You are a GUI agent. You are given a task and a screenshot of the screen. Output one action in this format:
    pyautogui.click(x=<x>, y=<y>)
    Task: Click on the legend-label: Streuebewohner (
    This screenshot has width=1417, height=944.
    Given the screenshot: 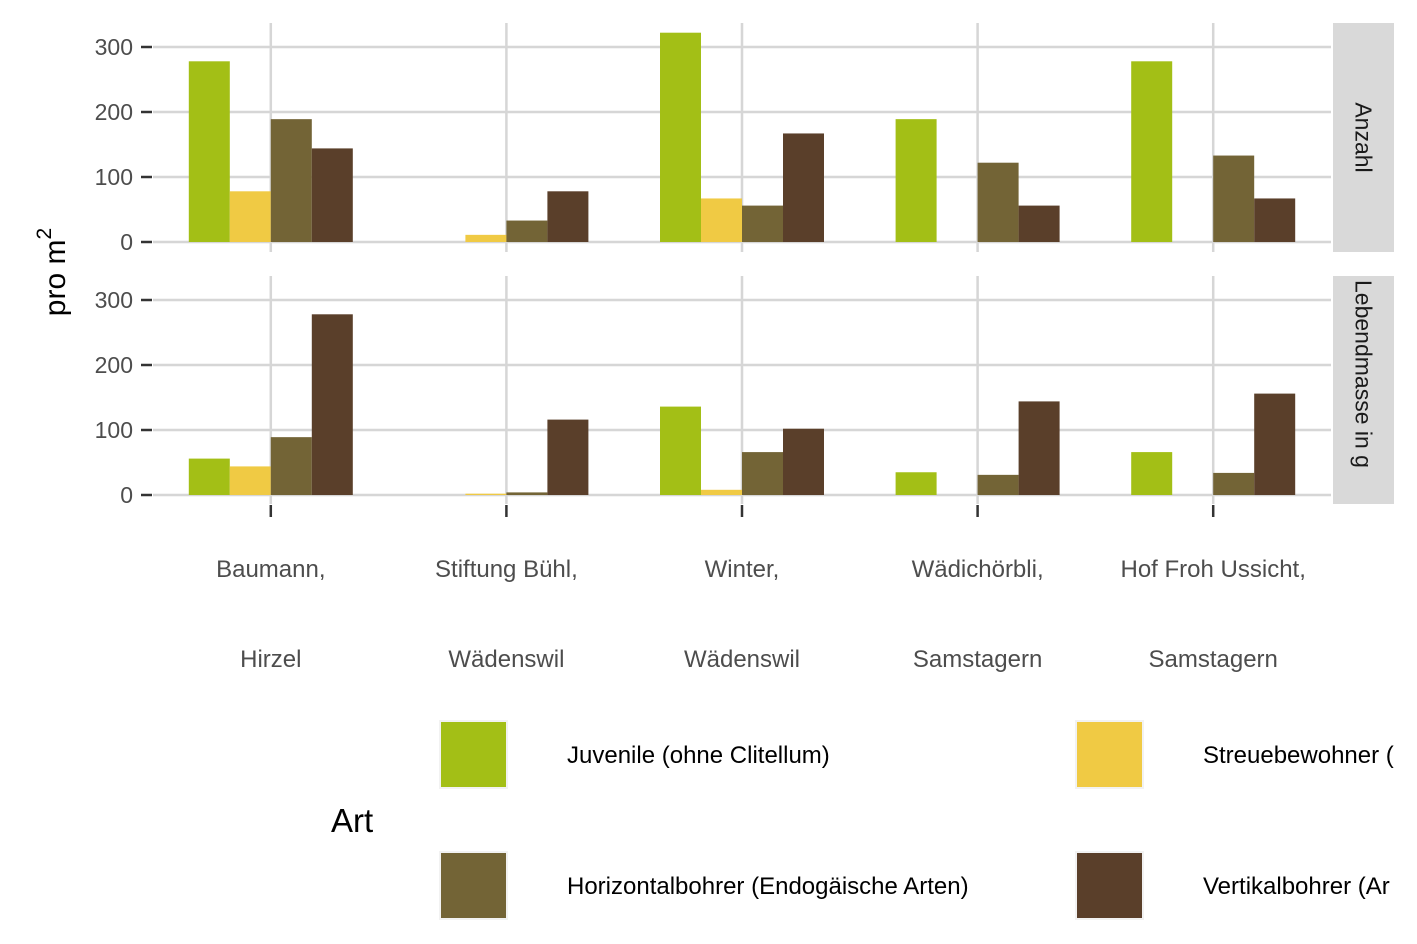 What is the action you would take?
    pyautogui.click(x=1298, y=755)
    